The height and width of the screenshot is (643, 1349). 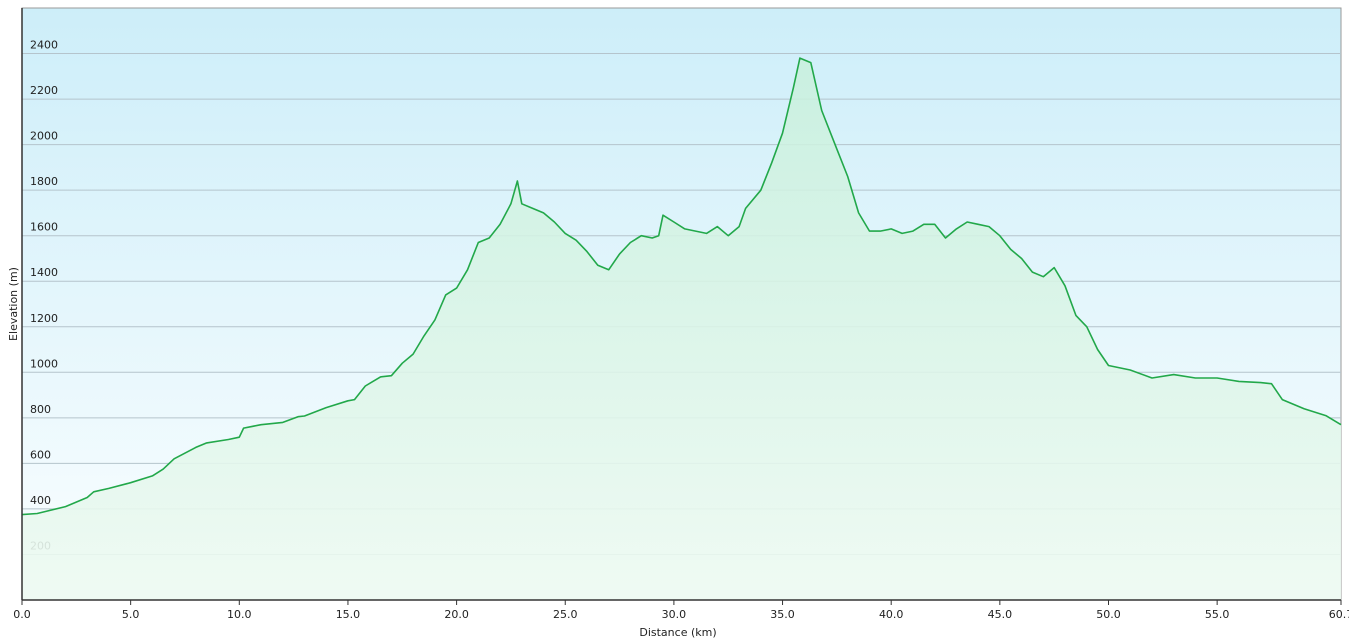 What do you see at coordinates (44, 363) in the screenshot?
I see `y-tick-label: 1000` at bounding box center [44, 363].